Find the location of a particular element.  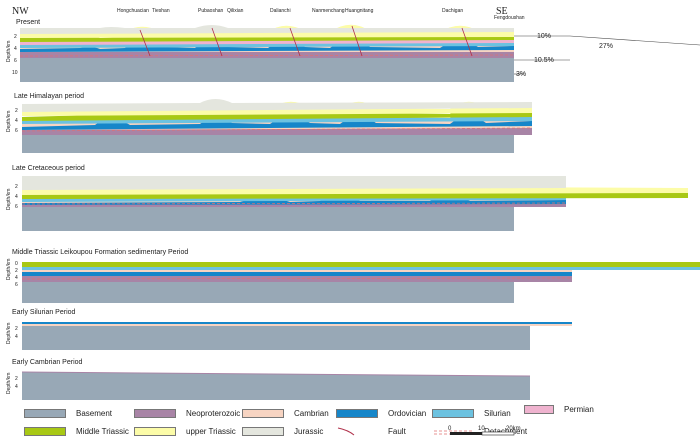

panel-title: Late Cretaceous period is located at coordinates (48, 168).